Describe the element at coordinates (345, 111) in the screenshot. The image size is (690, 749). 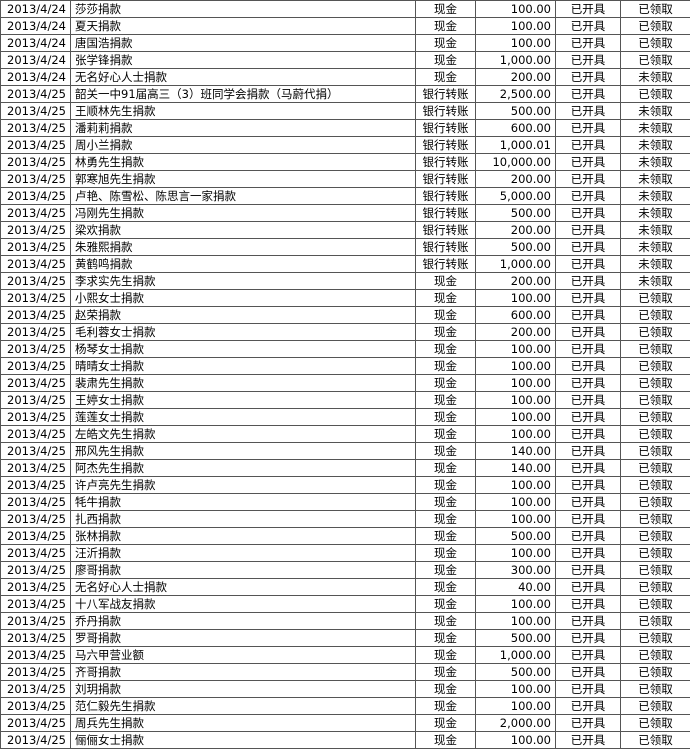
I see `table-row: 2013/4/25 王顺林先生捐款 银行转账 500.00 已开具 未领取` at that location.